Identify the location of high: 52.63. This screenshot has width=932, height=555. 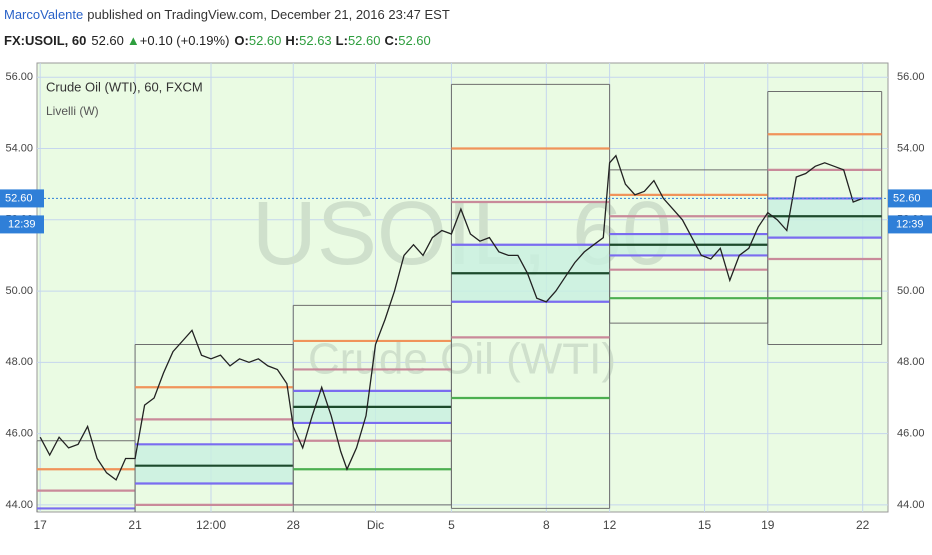
(315, 40).